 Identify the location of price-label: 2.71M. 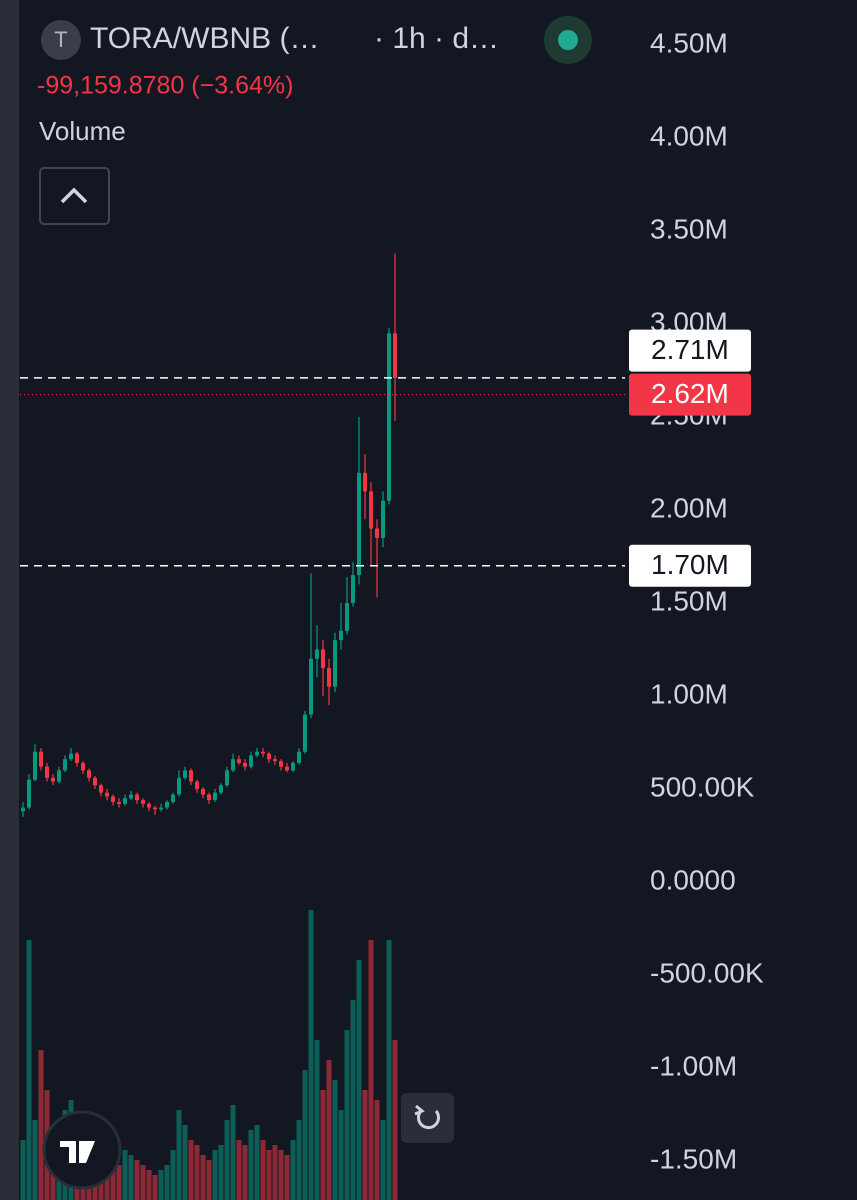
(690, 349).